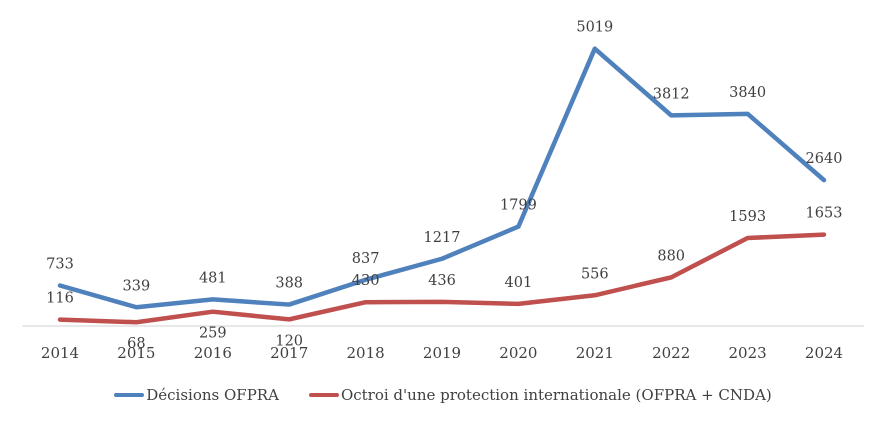  What do you see at coordinates (323, 395) in the screenshot?
I see `legend-swatch-protection` at bounding box center [323, 395].